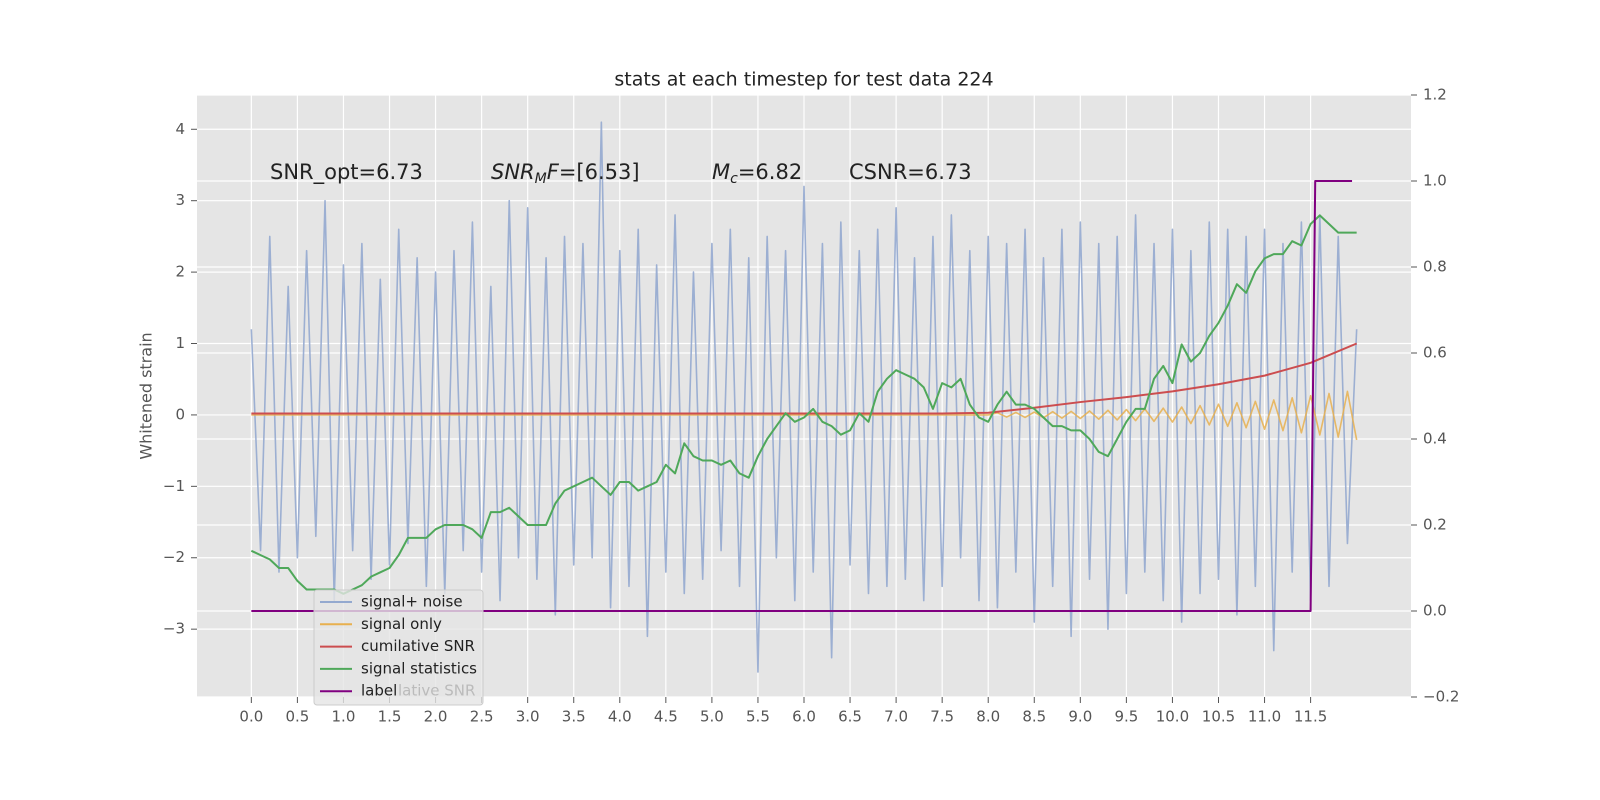 This screenshot has width=1600, height=800. What do you see at coordinates (1435, 181) in the screenshot?
I see `y2-tick-label: 1.0` at bounding box center [1435, 181].